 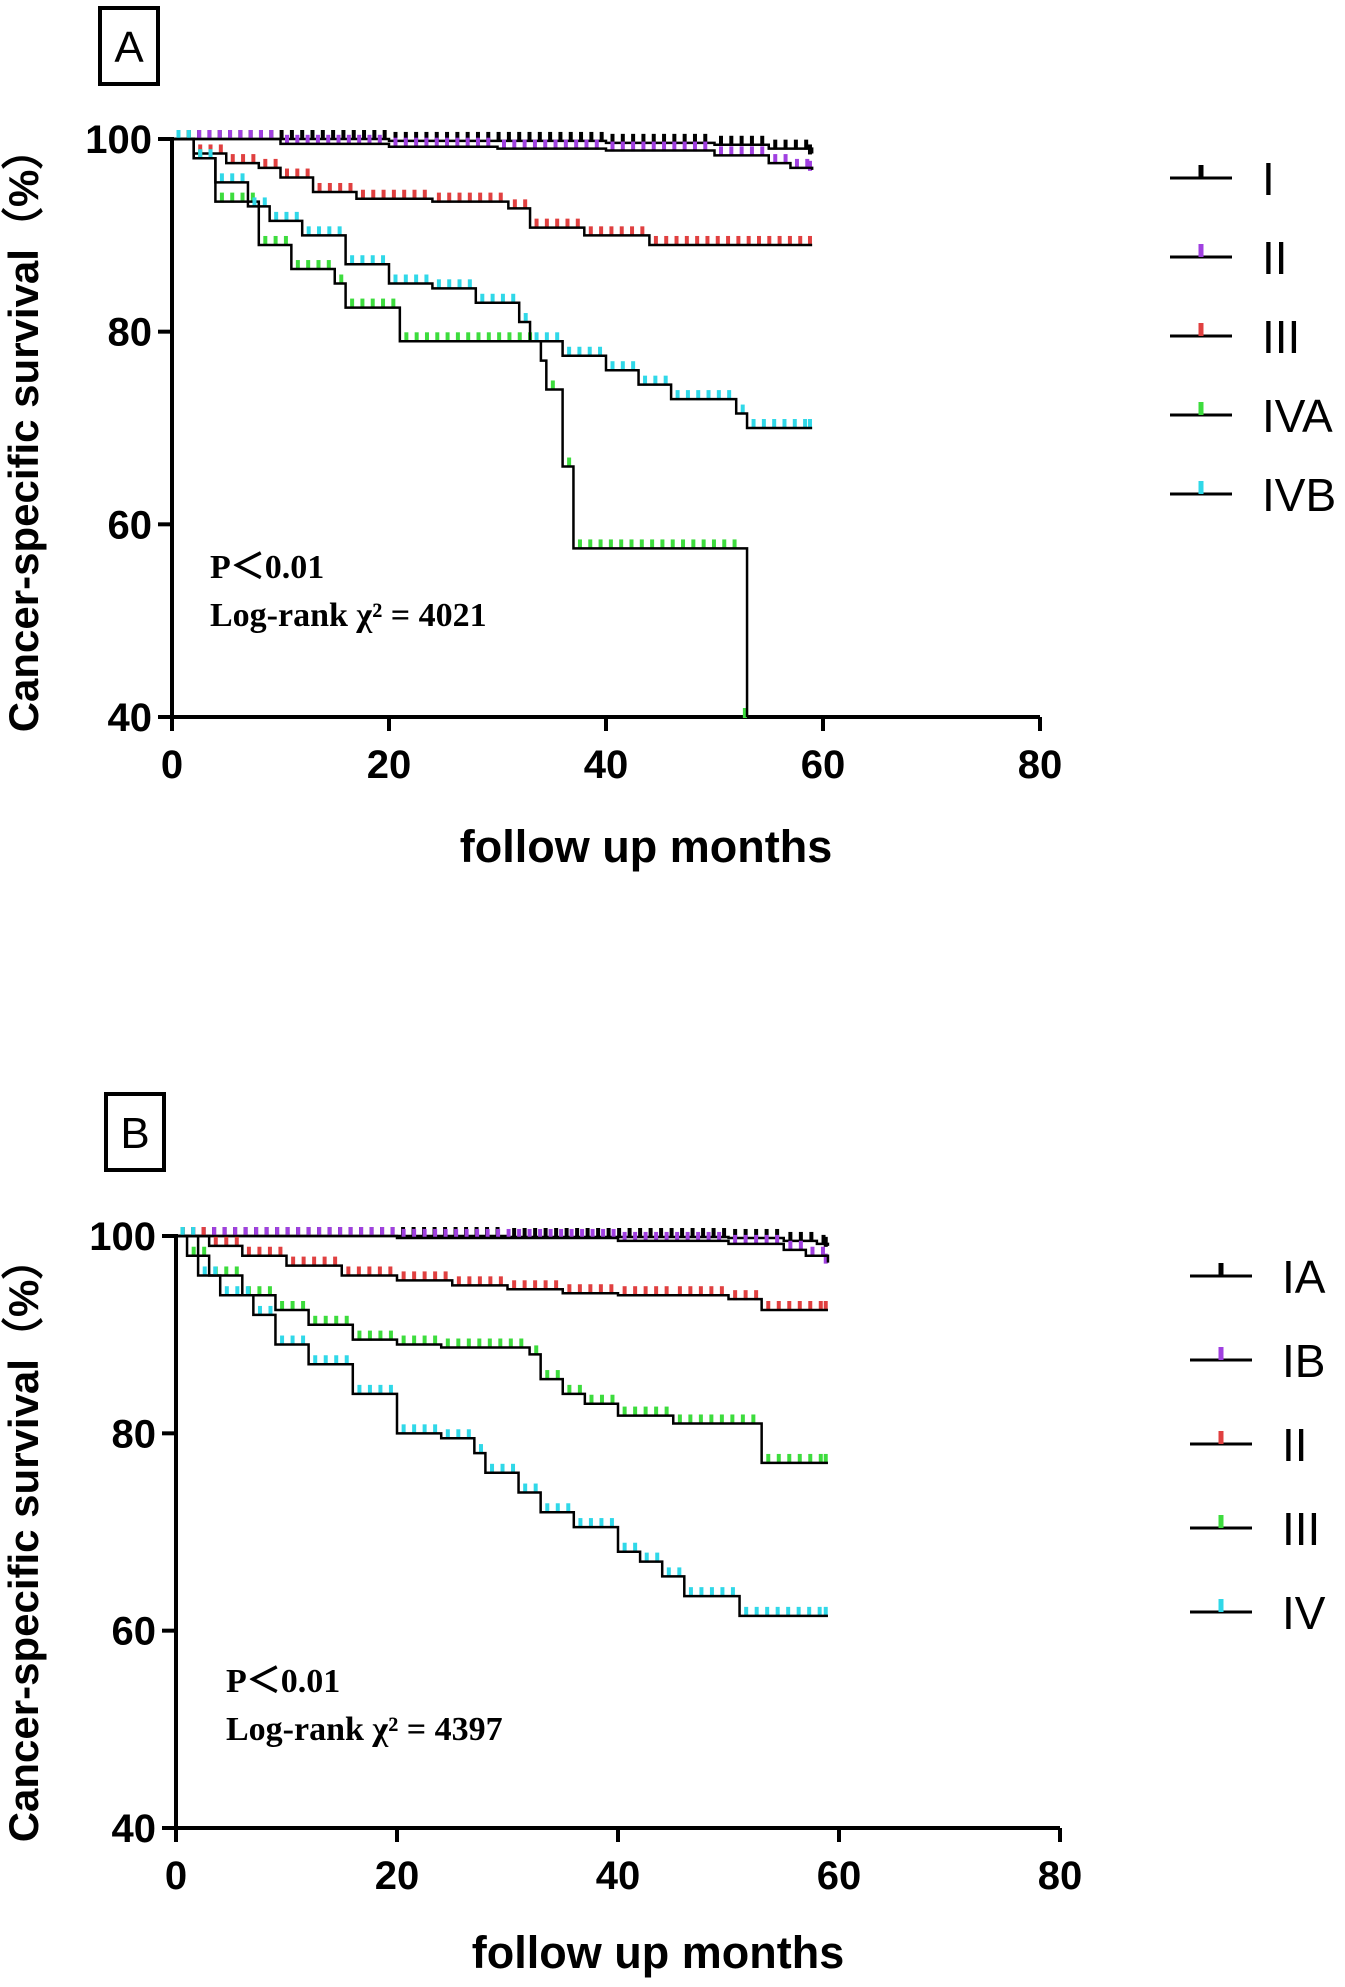 I want to click on panel-label: B, so click(x=134, y=1133).